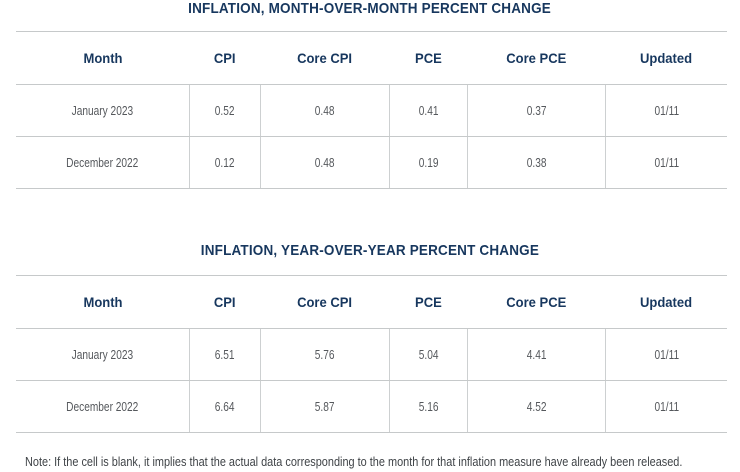 Image resolution: width=740 pixels, height=472 pixels. I want to click on table-row-january-2023: January 2023 6.51 5.76 5.04 4.41 01/11, so click(371, 355).